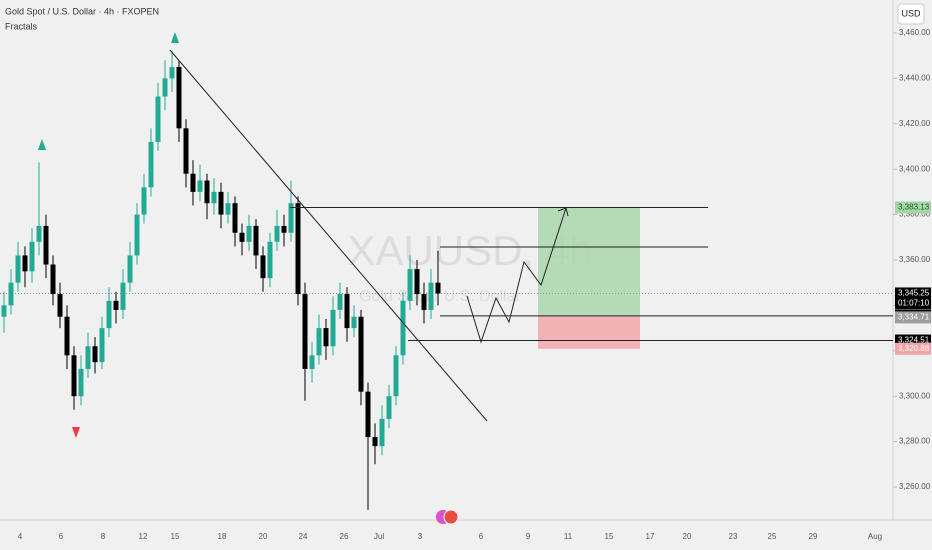 The width and height of the screenshot is (932, 550). Describe the element at coordinates (451, 517) in the screenshot. I see `event-icon` at that location.